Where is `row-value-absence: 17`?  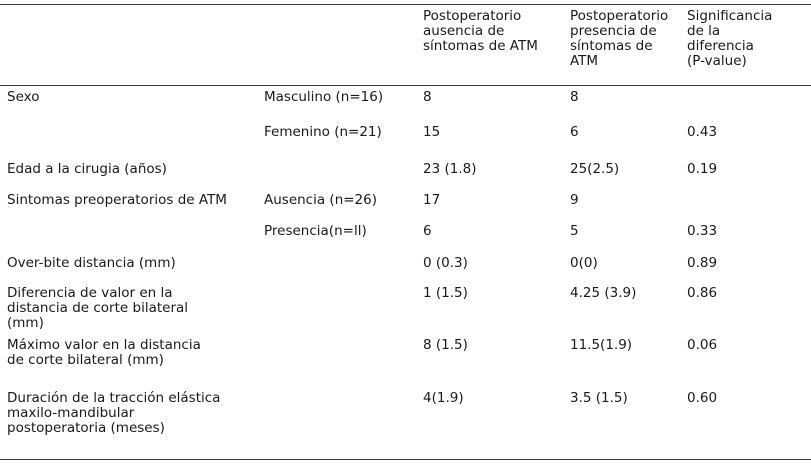
row-value-absence: 17 is located at coordinates (432, 200).